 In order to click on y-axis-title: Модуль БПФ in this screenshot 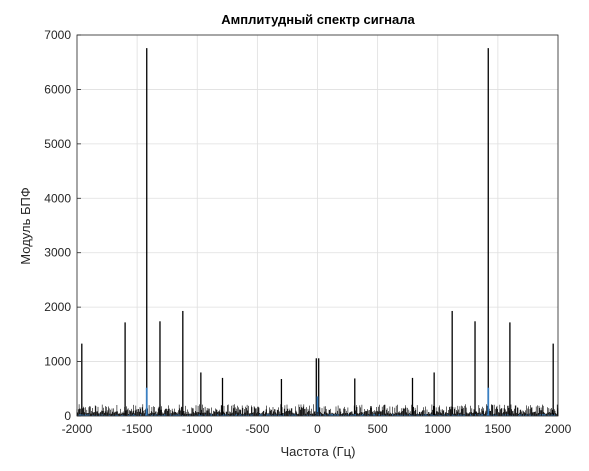, I will do `click(25, 226)`.